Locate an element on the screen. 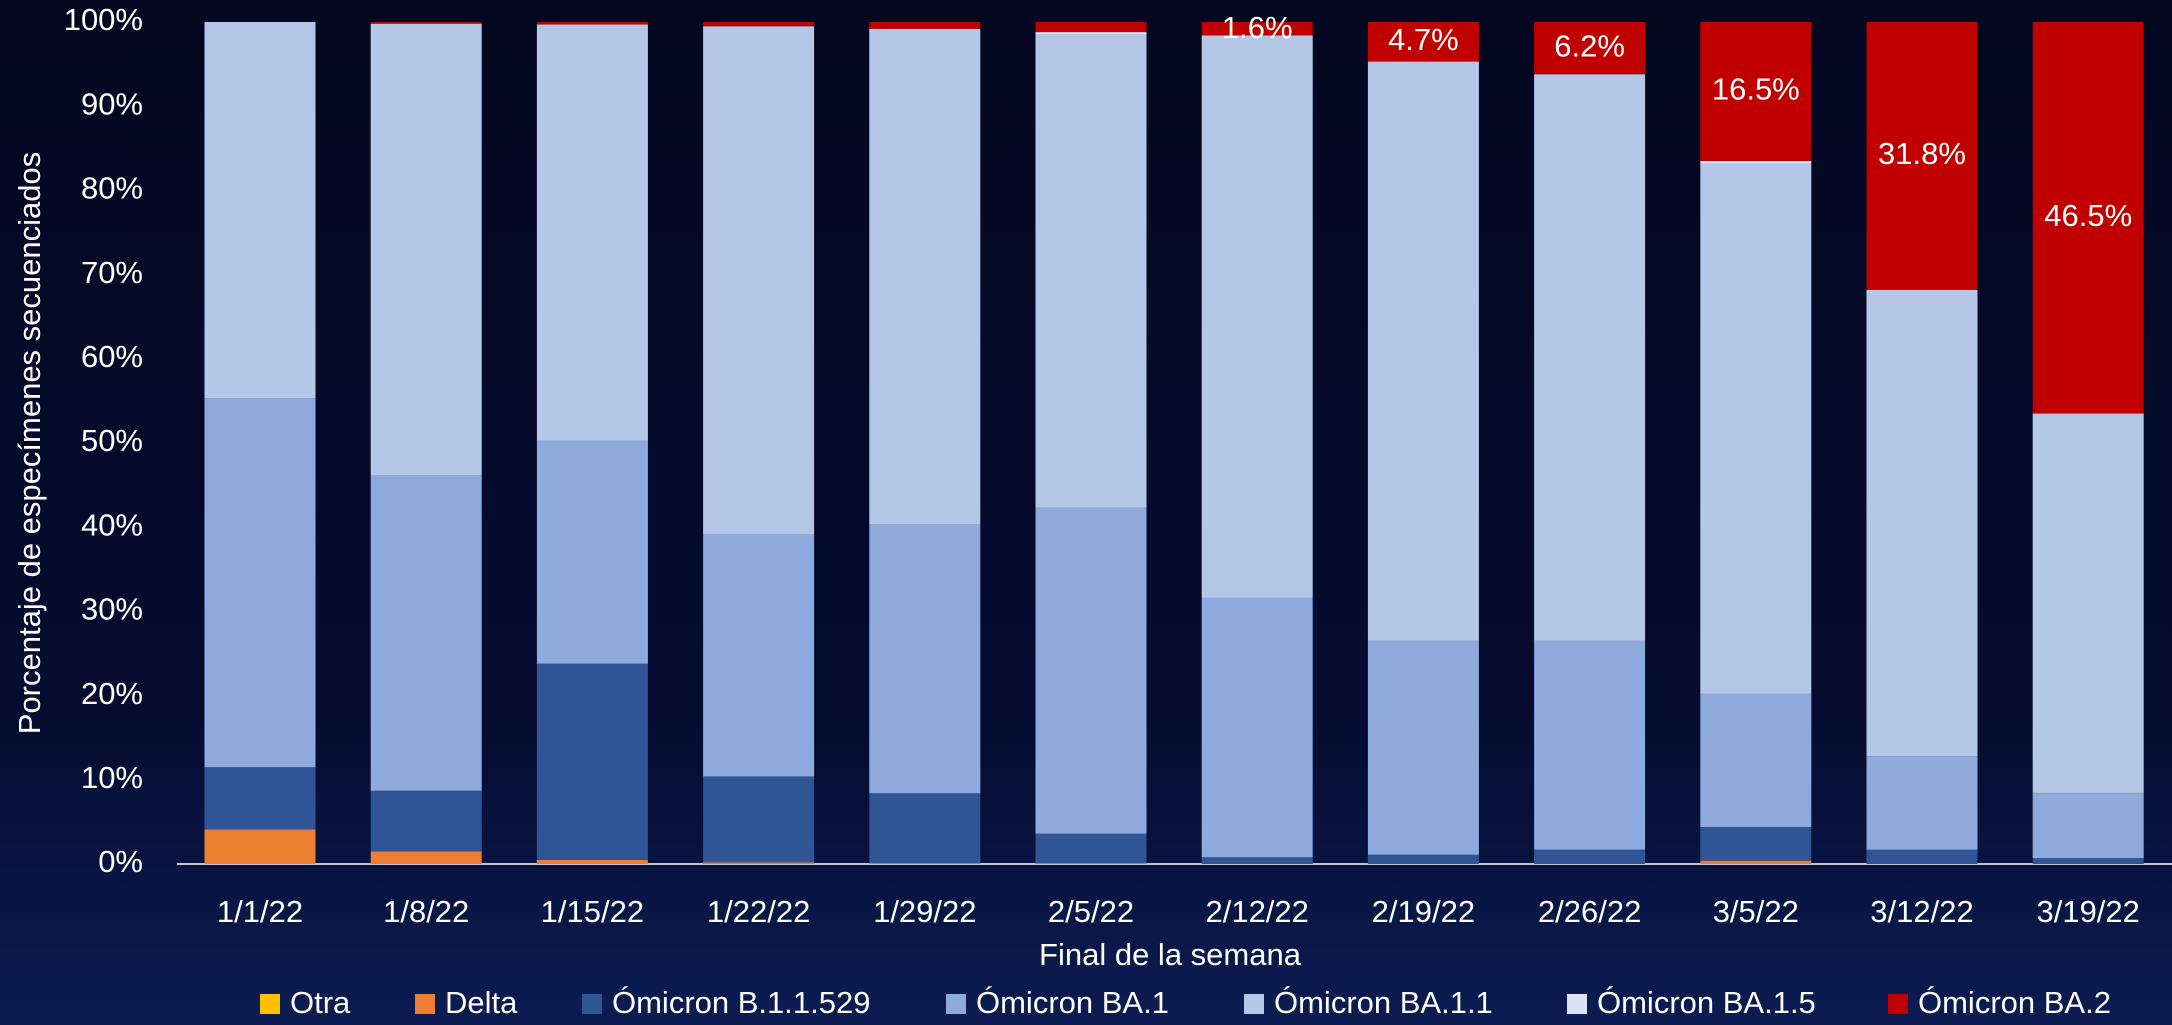 The width and height of the screenshot is (2172, 1025). y-tick-label: 10% is located at coordinates (112, 777).